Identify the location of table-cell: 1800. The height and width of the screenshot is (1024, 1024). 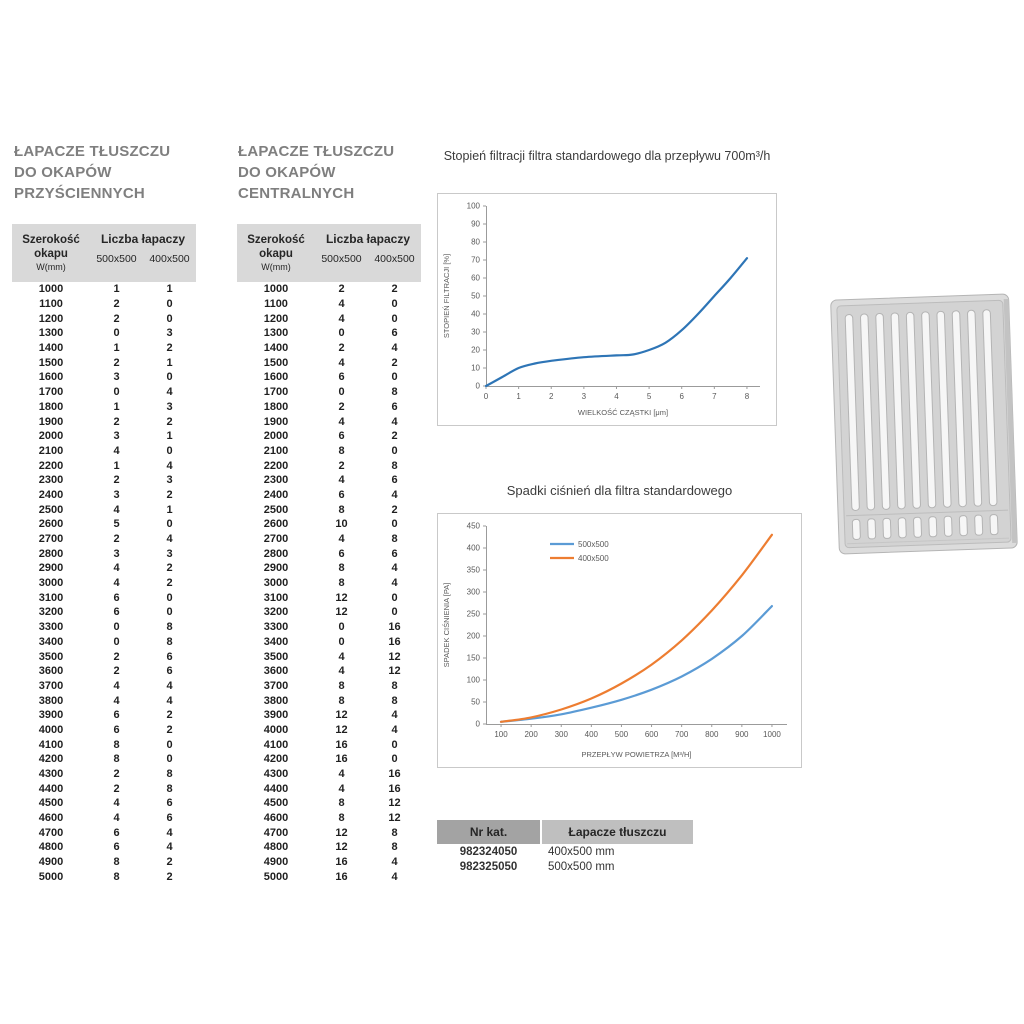
(276, 406).